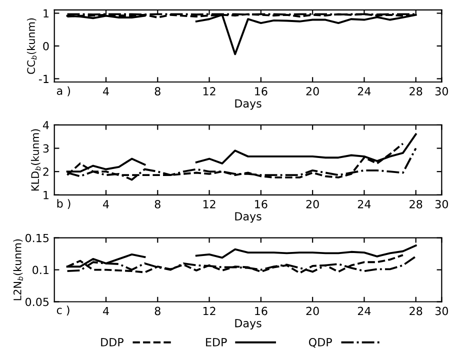  I want to click on legend-label: QDP, so click(320, 343).